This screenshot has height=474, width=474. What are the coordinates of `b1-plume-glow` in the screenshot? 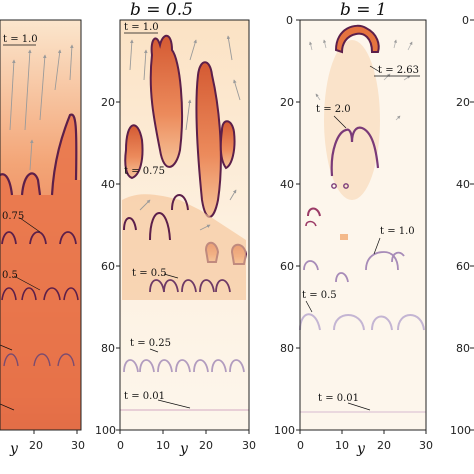 It's located at (352, 120).